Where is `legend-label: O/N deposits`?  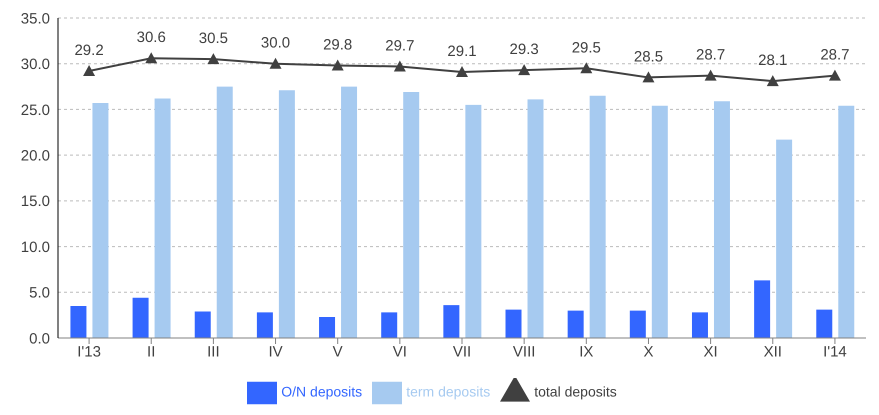
legend-label: O/N deposits is located at coordinates (321, 392).